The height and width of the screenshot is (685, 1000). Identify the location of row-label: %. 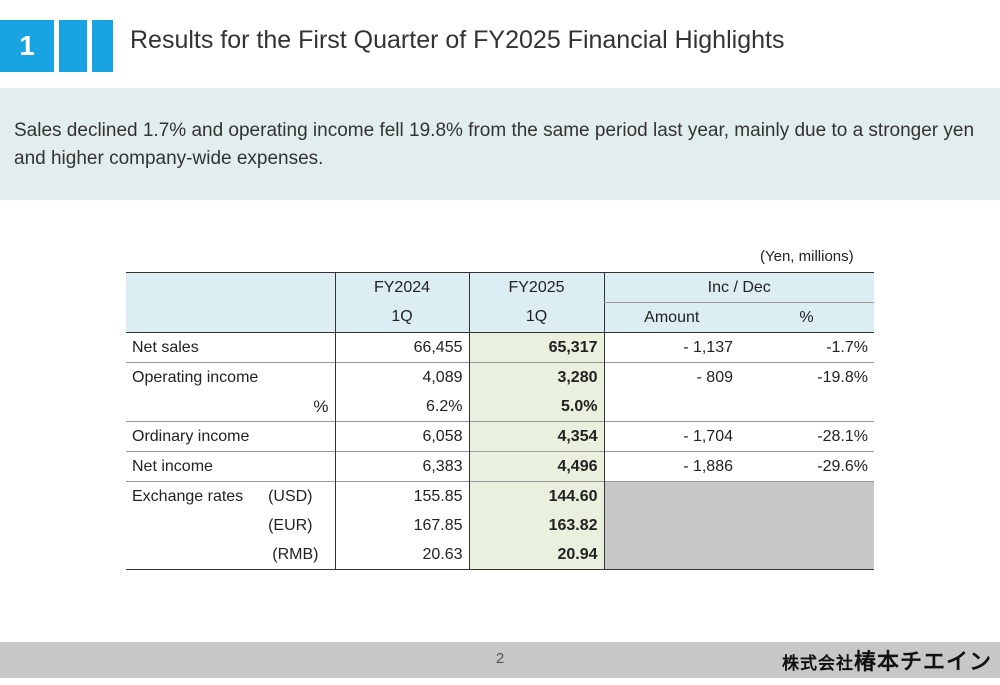
(321, 406).